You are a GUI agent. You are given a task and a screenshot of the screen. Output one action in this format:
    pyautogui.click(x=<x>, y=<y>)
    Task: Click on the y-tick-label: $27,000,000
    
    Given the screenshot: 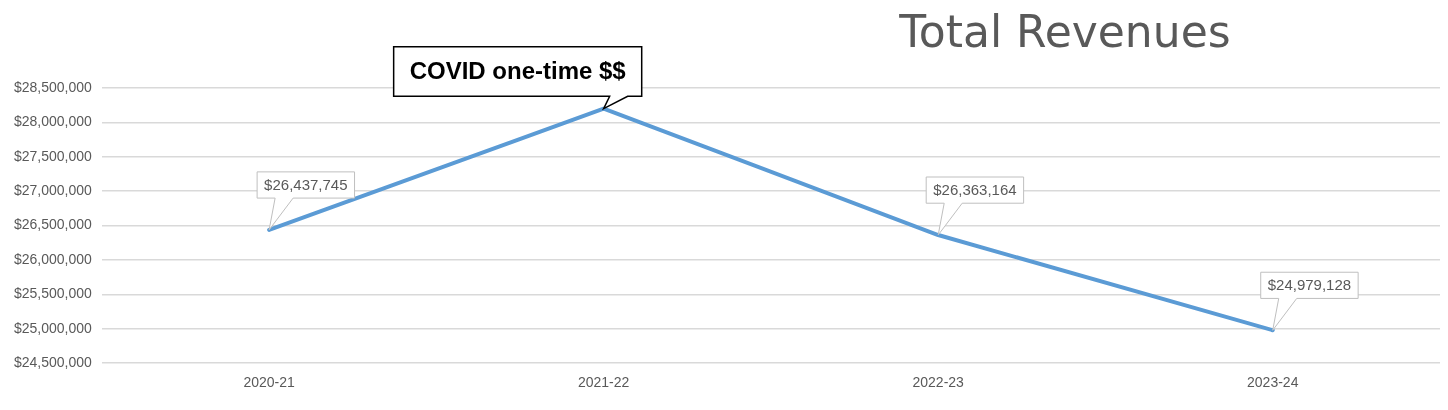 What is the action you would take?
    pyautogui.click(x=53, y=190)
    